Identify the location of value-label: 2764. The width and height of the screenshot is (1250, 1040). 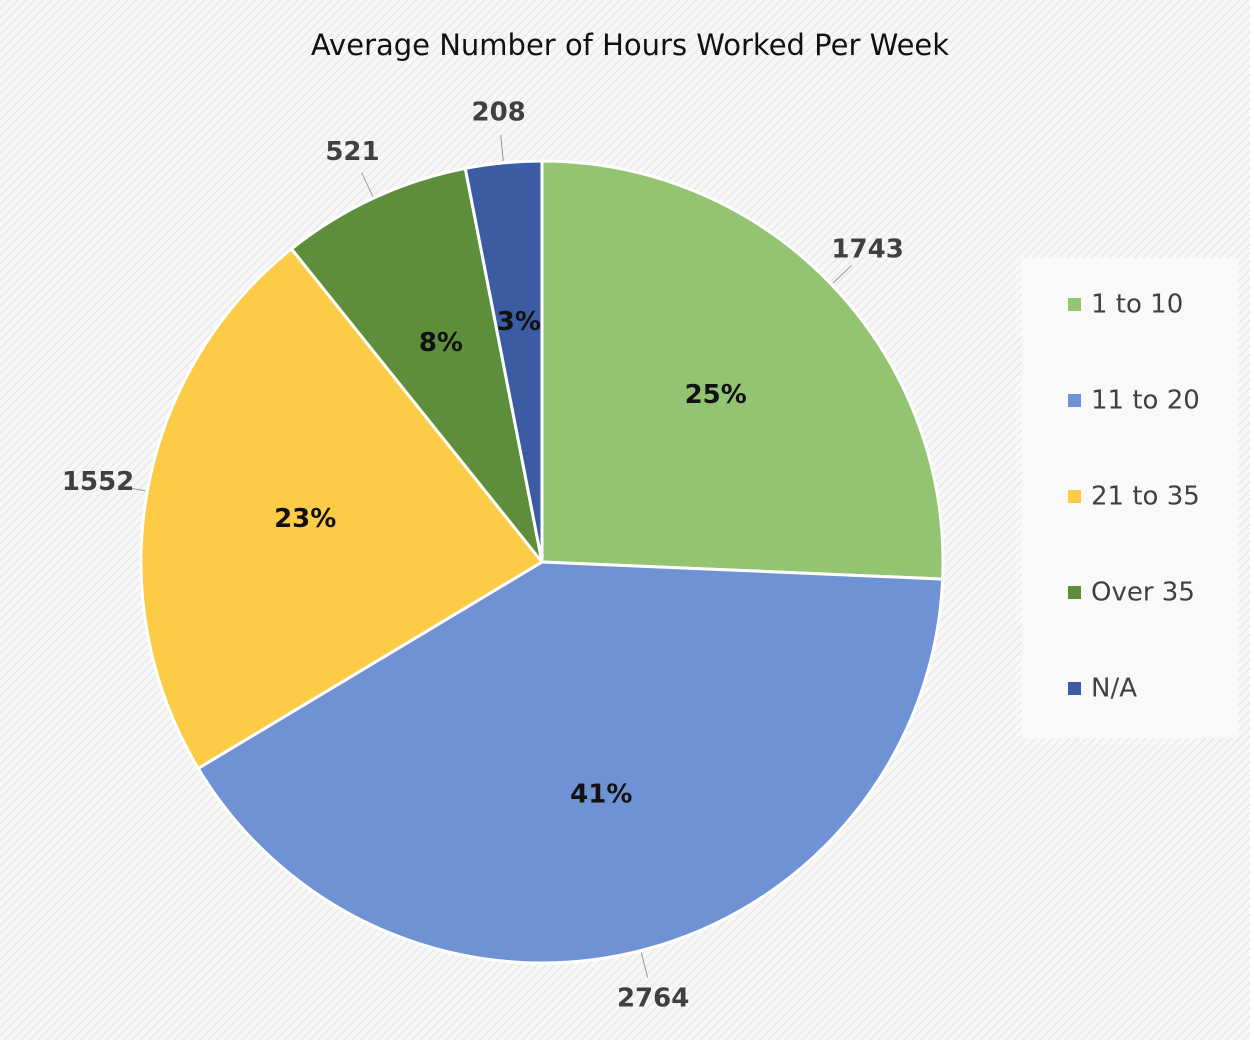
(653, 999).